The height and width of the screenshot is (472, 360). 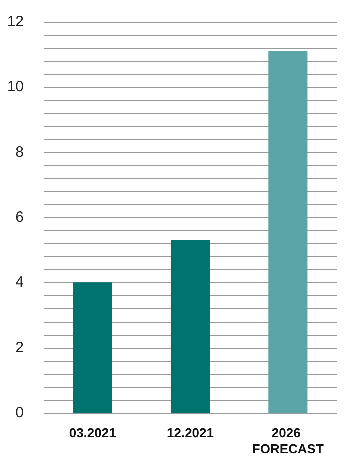 I want to click on y-tick-label: 0, so click(x=20, y=413).